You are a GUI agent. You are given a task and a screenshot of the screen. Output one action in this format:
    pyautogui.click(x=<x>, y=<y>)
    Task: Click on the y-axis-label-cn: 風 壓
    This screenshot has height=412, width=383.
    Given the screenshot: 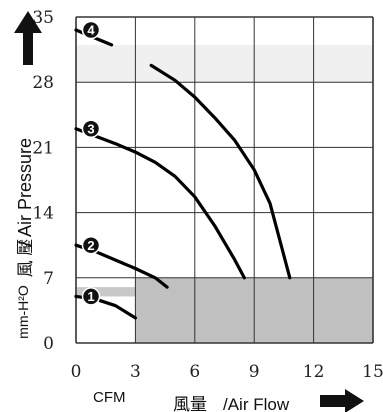 What is the action you would take?
    pyautogui.click(x=25, y=258)
    